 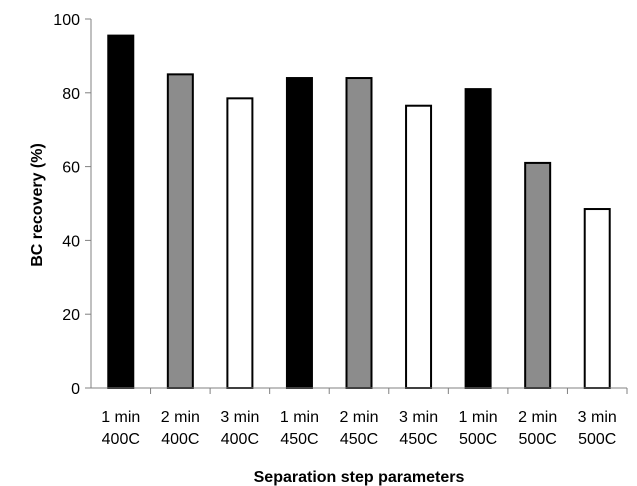 What do you see at coordinates (359, 477) in the screenshot?
I see `x-axis-title: Separation step parameters` at bounding box center [359, 477].